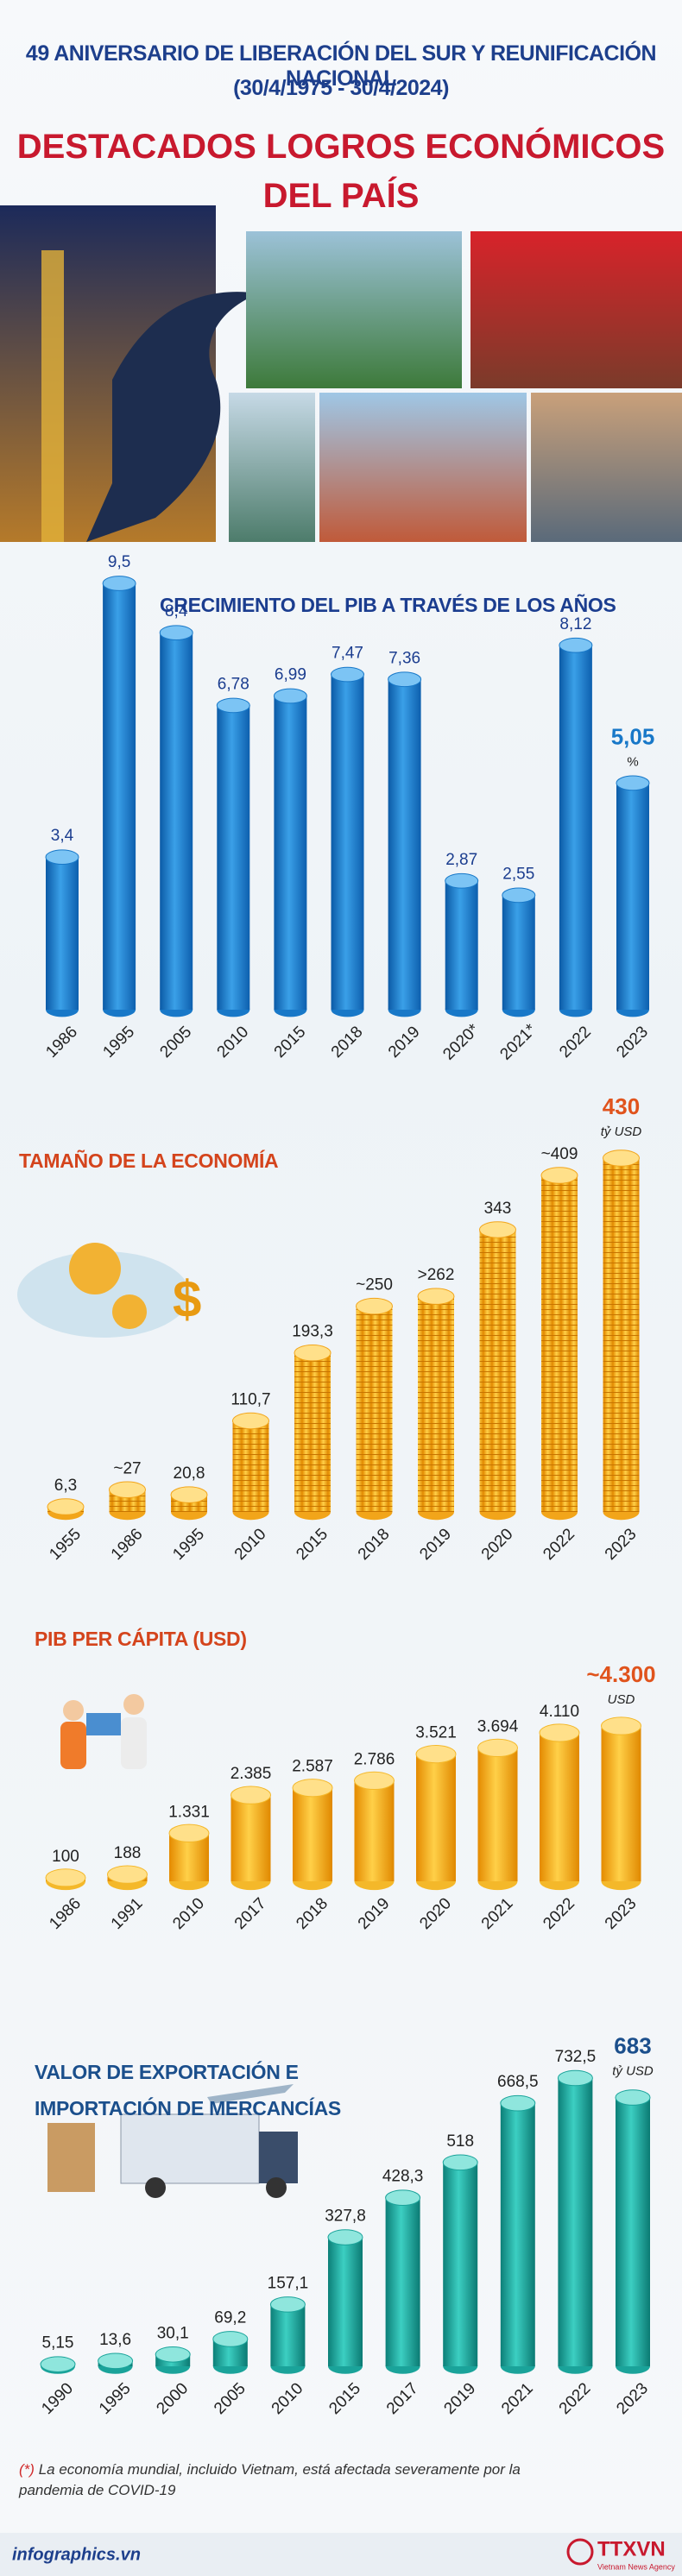 The image size is (682, 2576). Describe the element at coordinates (251, 1774) in the screenshot. I see `value-label: 2.385` at that location.